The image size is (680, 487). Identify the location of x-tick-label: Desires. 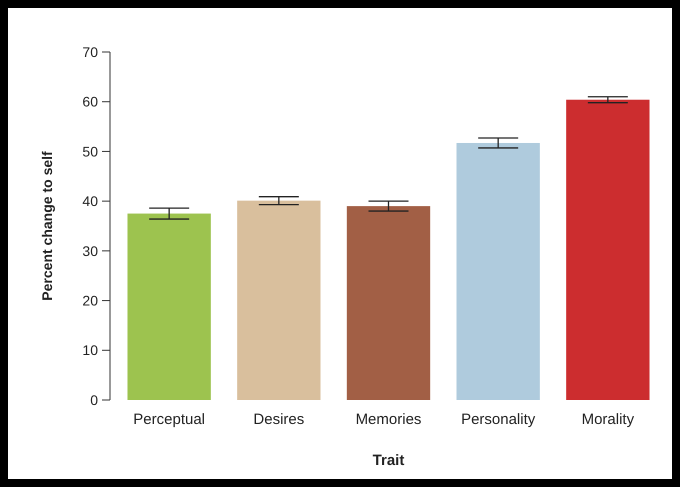
(278, 419).